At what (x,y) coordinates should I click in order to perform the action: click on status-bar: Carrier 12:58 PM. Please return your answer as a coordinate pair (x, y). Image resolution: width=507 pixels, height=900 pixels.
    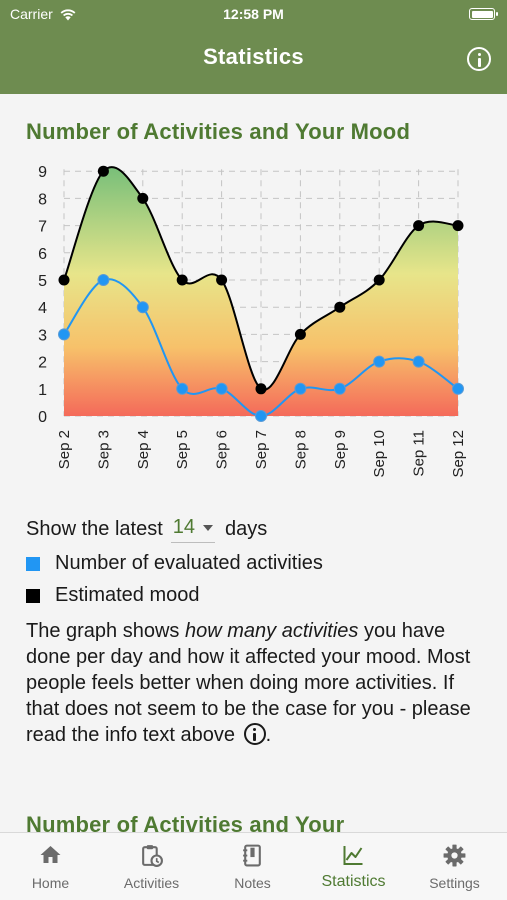
    Looking at the image, I should click on (253, 15).